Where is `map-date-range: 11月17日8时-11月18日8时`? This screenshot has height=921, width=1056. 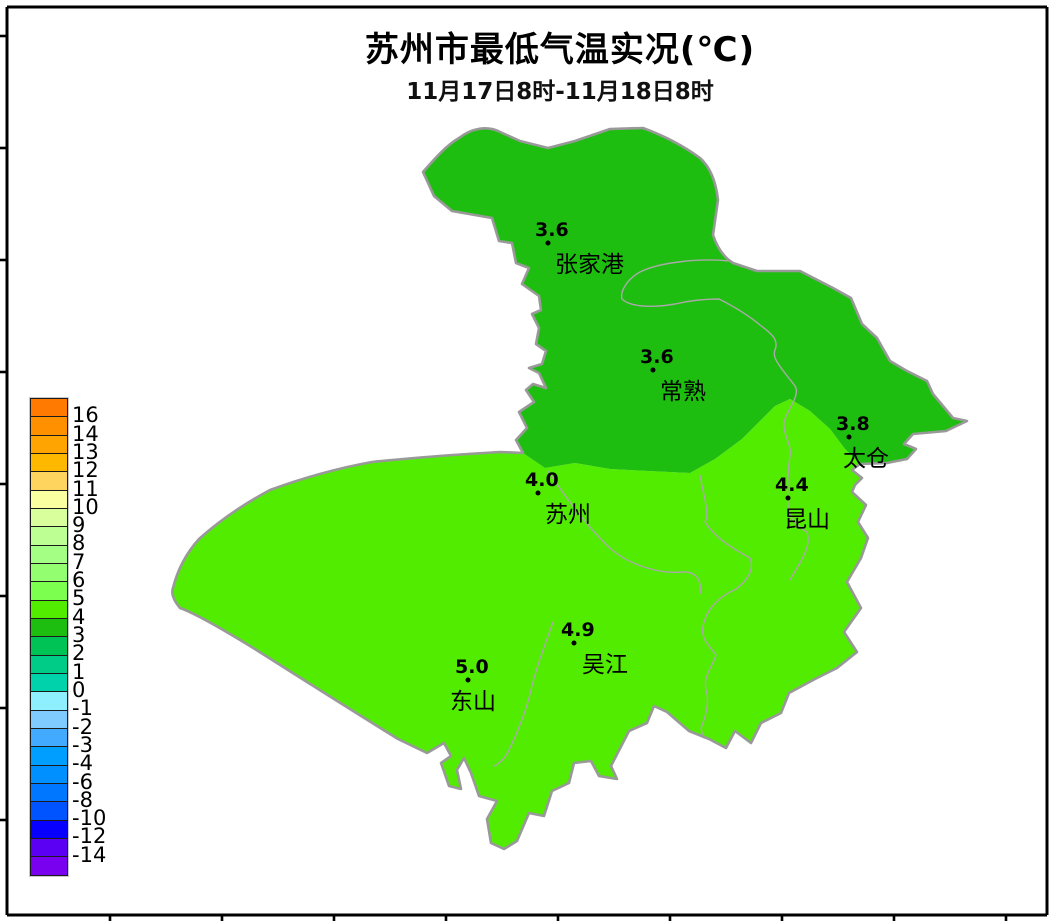 map-date-range: 11月17日8时-11月18日8时 is located at coordinates (560, 92).